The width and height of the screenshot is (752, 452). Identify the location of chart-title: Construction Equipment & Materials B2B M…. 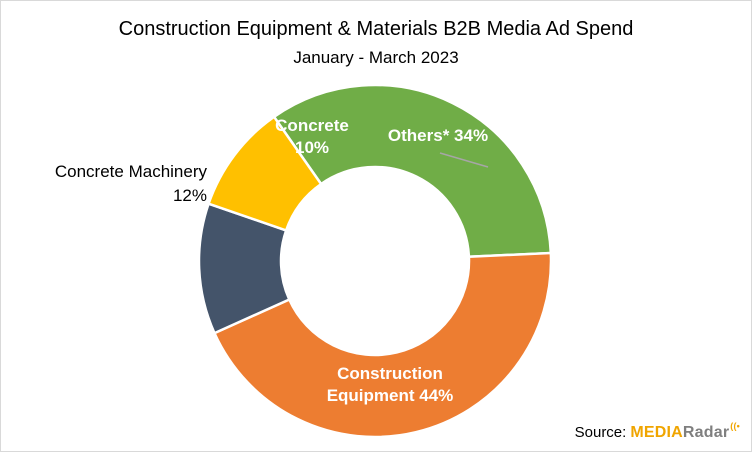
(376, 29).